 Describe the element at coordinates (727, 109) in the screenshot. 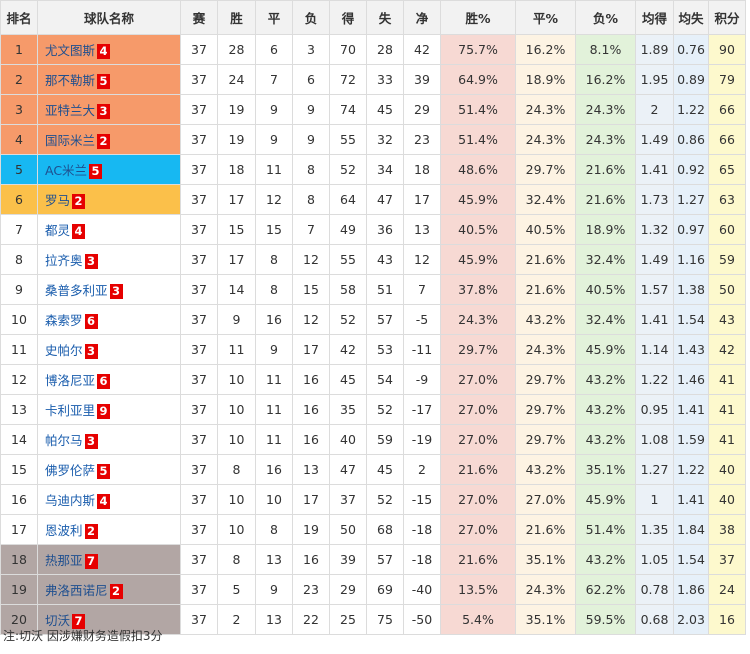

I see `points-cell: 66` at that location.